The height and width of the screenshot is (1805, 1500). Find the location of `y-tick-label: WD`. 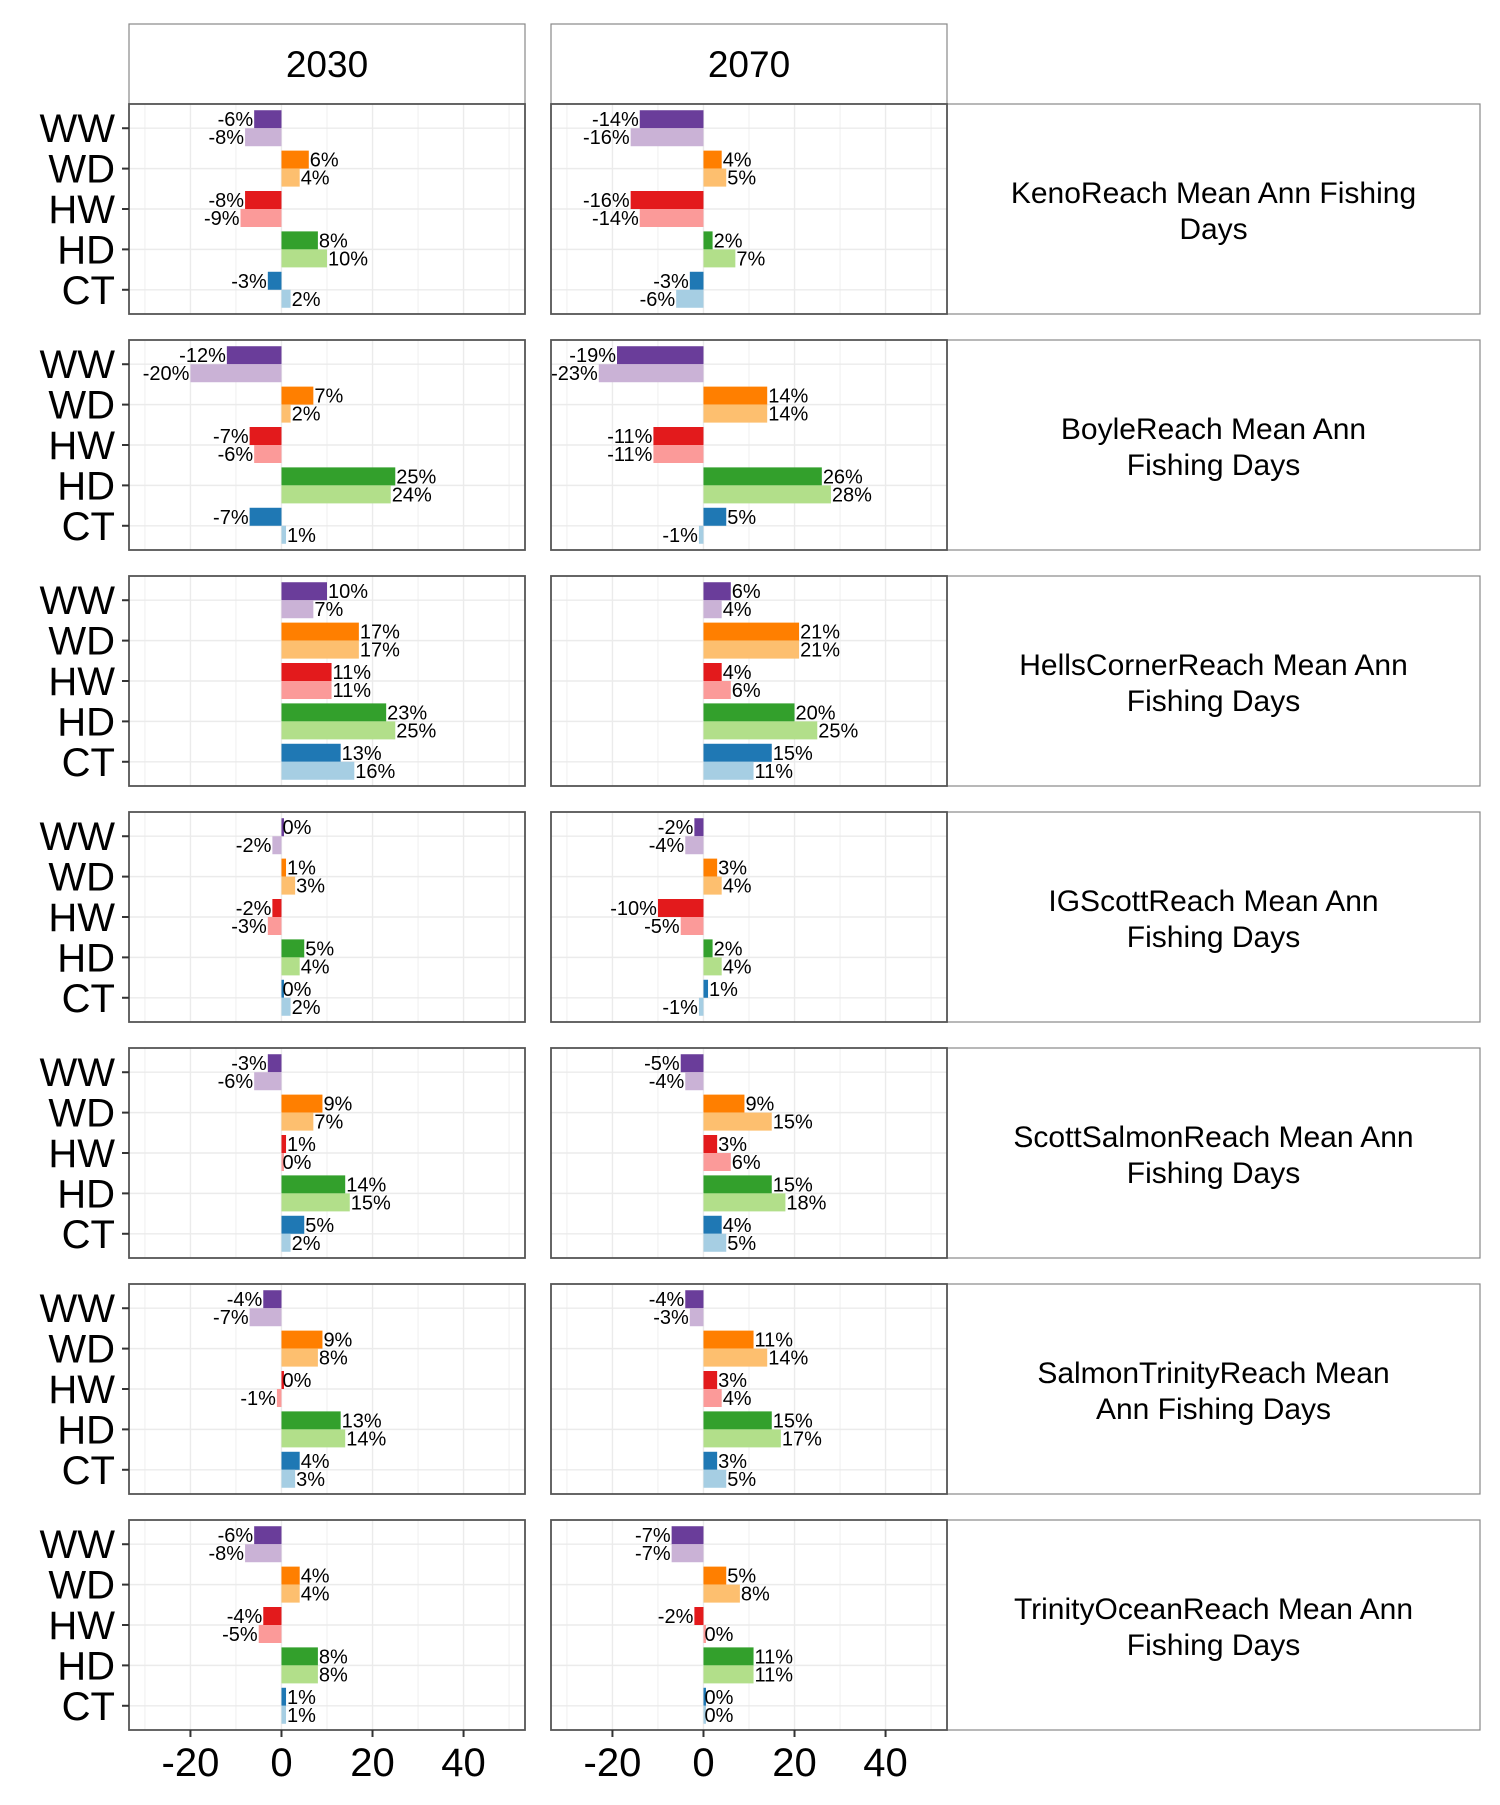

y-tick-label: WD is located at coordinates (81, 878).